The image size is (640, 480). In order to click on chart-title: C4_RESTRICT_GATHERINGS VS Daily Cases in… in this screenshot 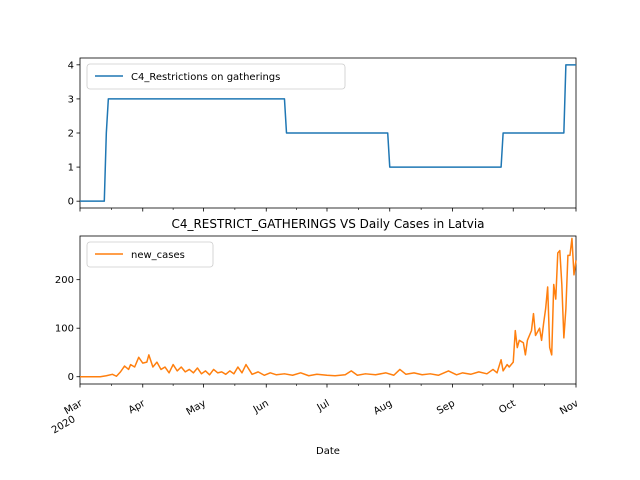, I will do `click(327, 224)`.